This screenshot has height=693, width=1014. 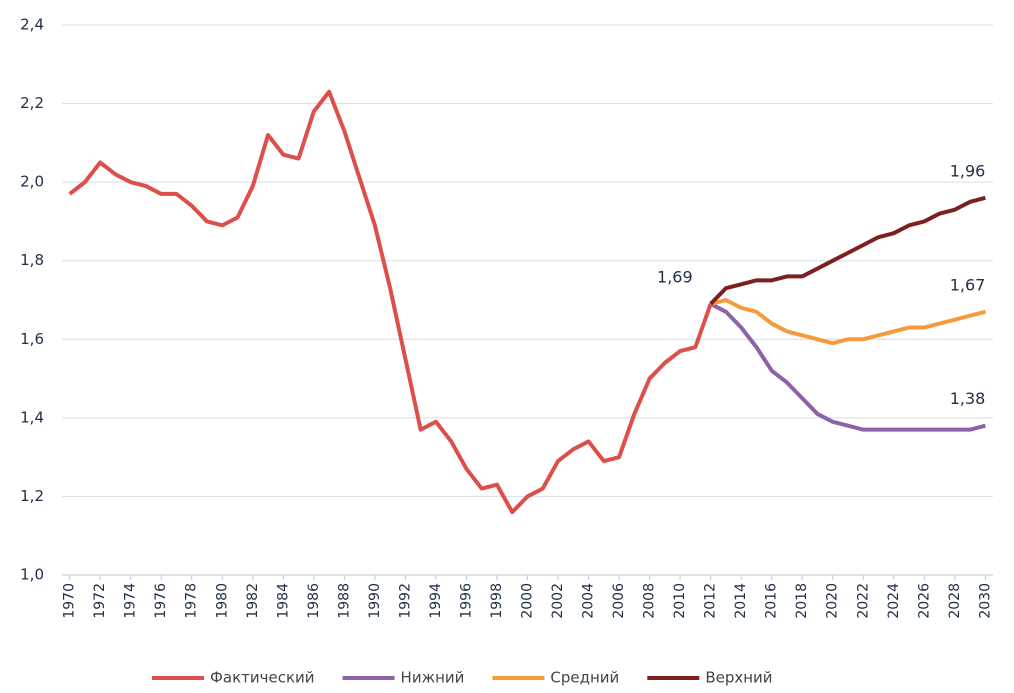 I want to click on y-tick-label: 1,0, so click(x=32, y=575).